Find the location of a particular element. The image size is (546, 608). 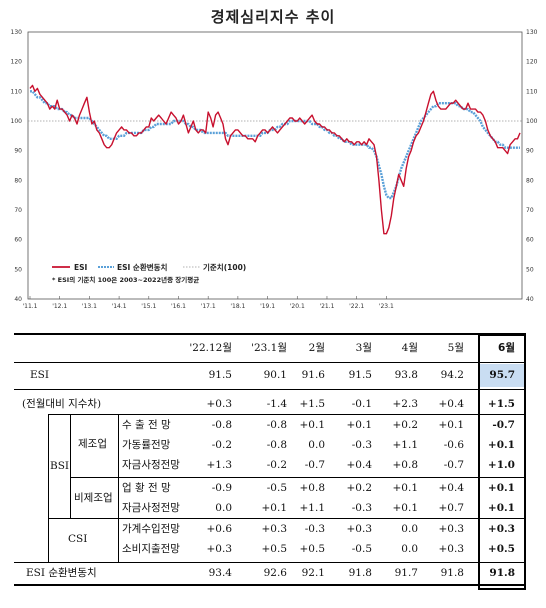

table-cell: +1.3 is located at coordinates (219, 465).